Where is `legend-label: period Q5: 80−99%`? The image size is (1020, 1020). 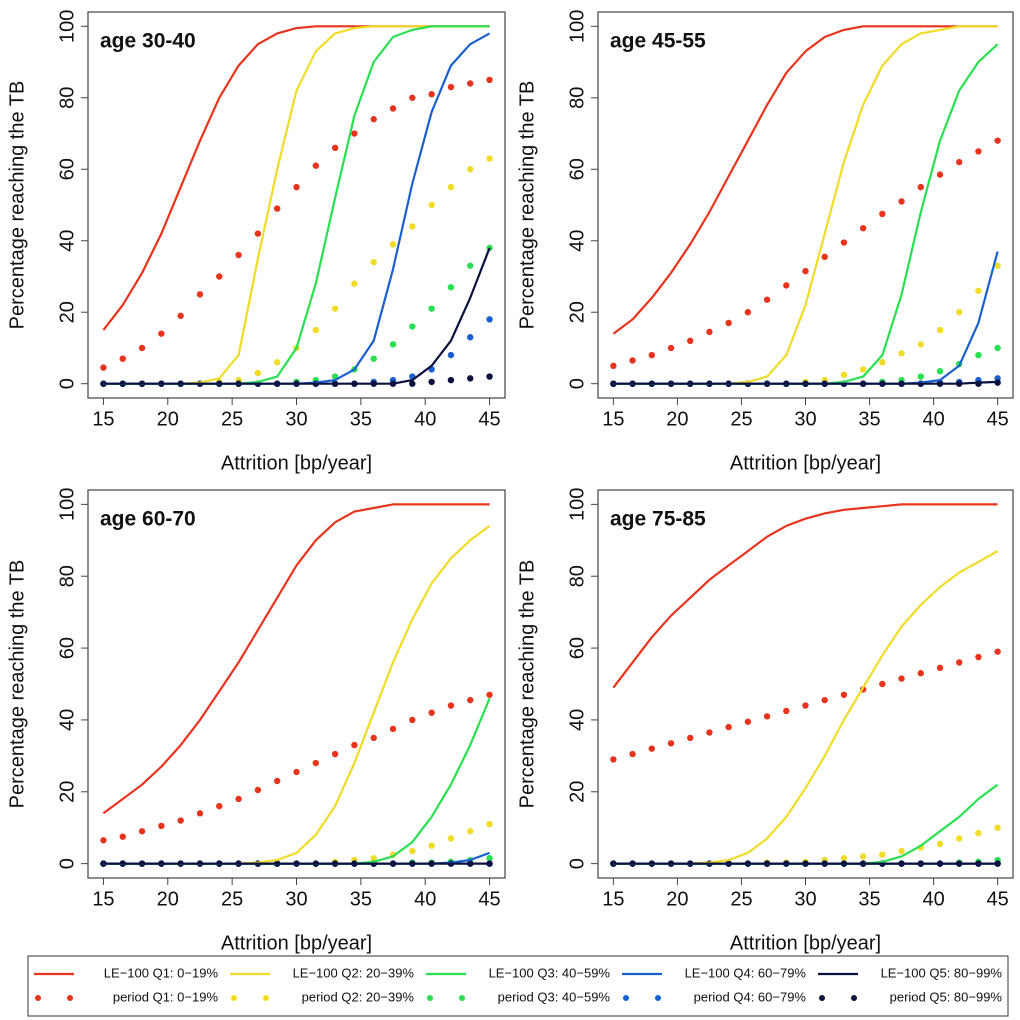
legend-label: period Q5: 80−99% is located at coordinates (946, 996).